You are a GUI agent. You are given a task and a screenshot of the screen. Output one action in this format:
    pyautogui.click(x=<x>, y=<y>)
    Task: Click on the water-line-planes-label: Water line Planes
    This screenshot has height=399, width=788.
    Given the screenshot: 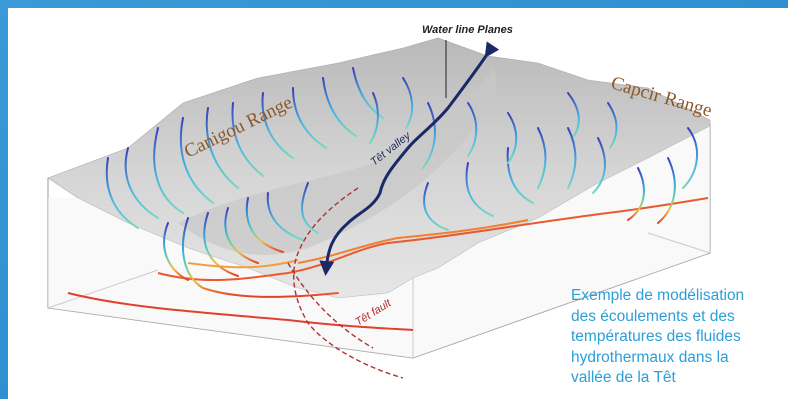 What is the action you would take?
    pyautogui.click(x=467, y=30)
    